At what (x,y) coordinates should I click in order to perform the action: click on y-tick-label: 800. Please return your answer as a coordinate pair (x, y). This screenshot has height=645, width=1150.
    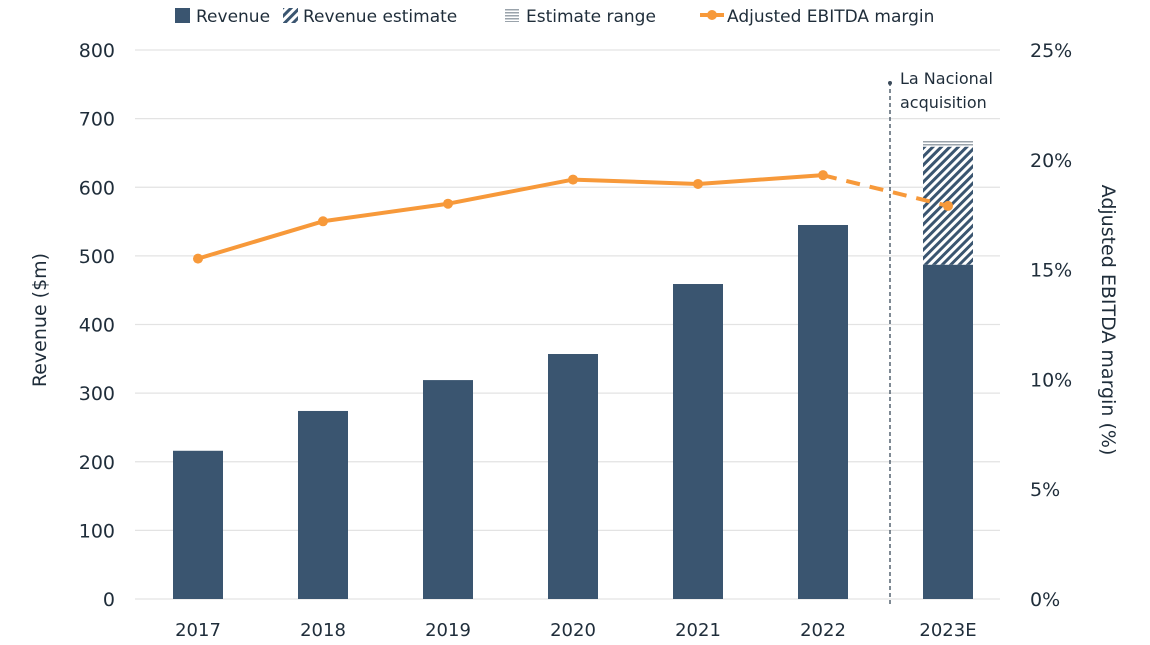
    Looking at the image, I should click on (97, 51).